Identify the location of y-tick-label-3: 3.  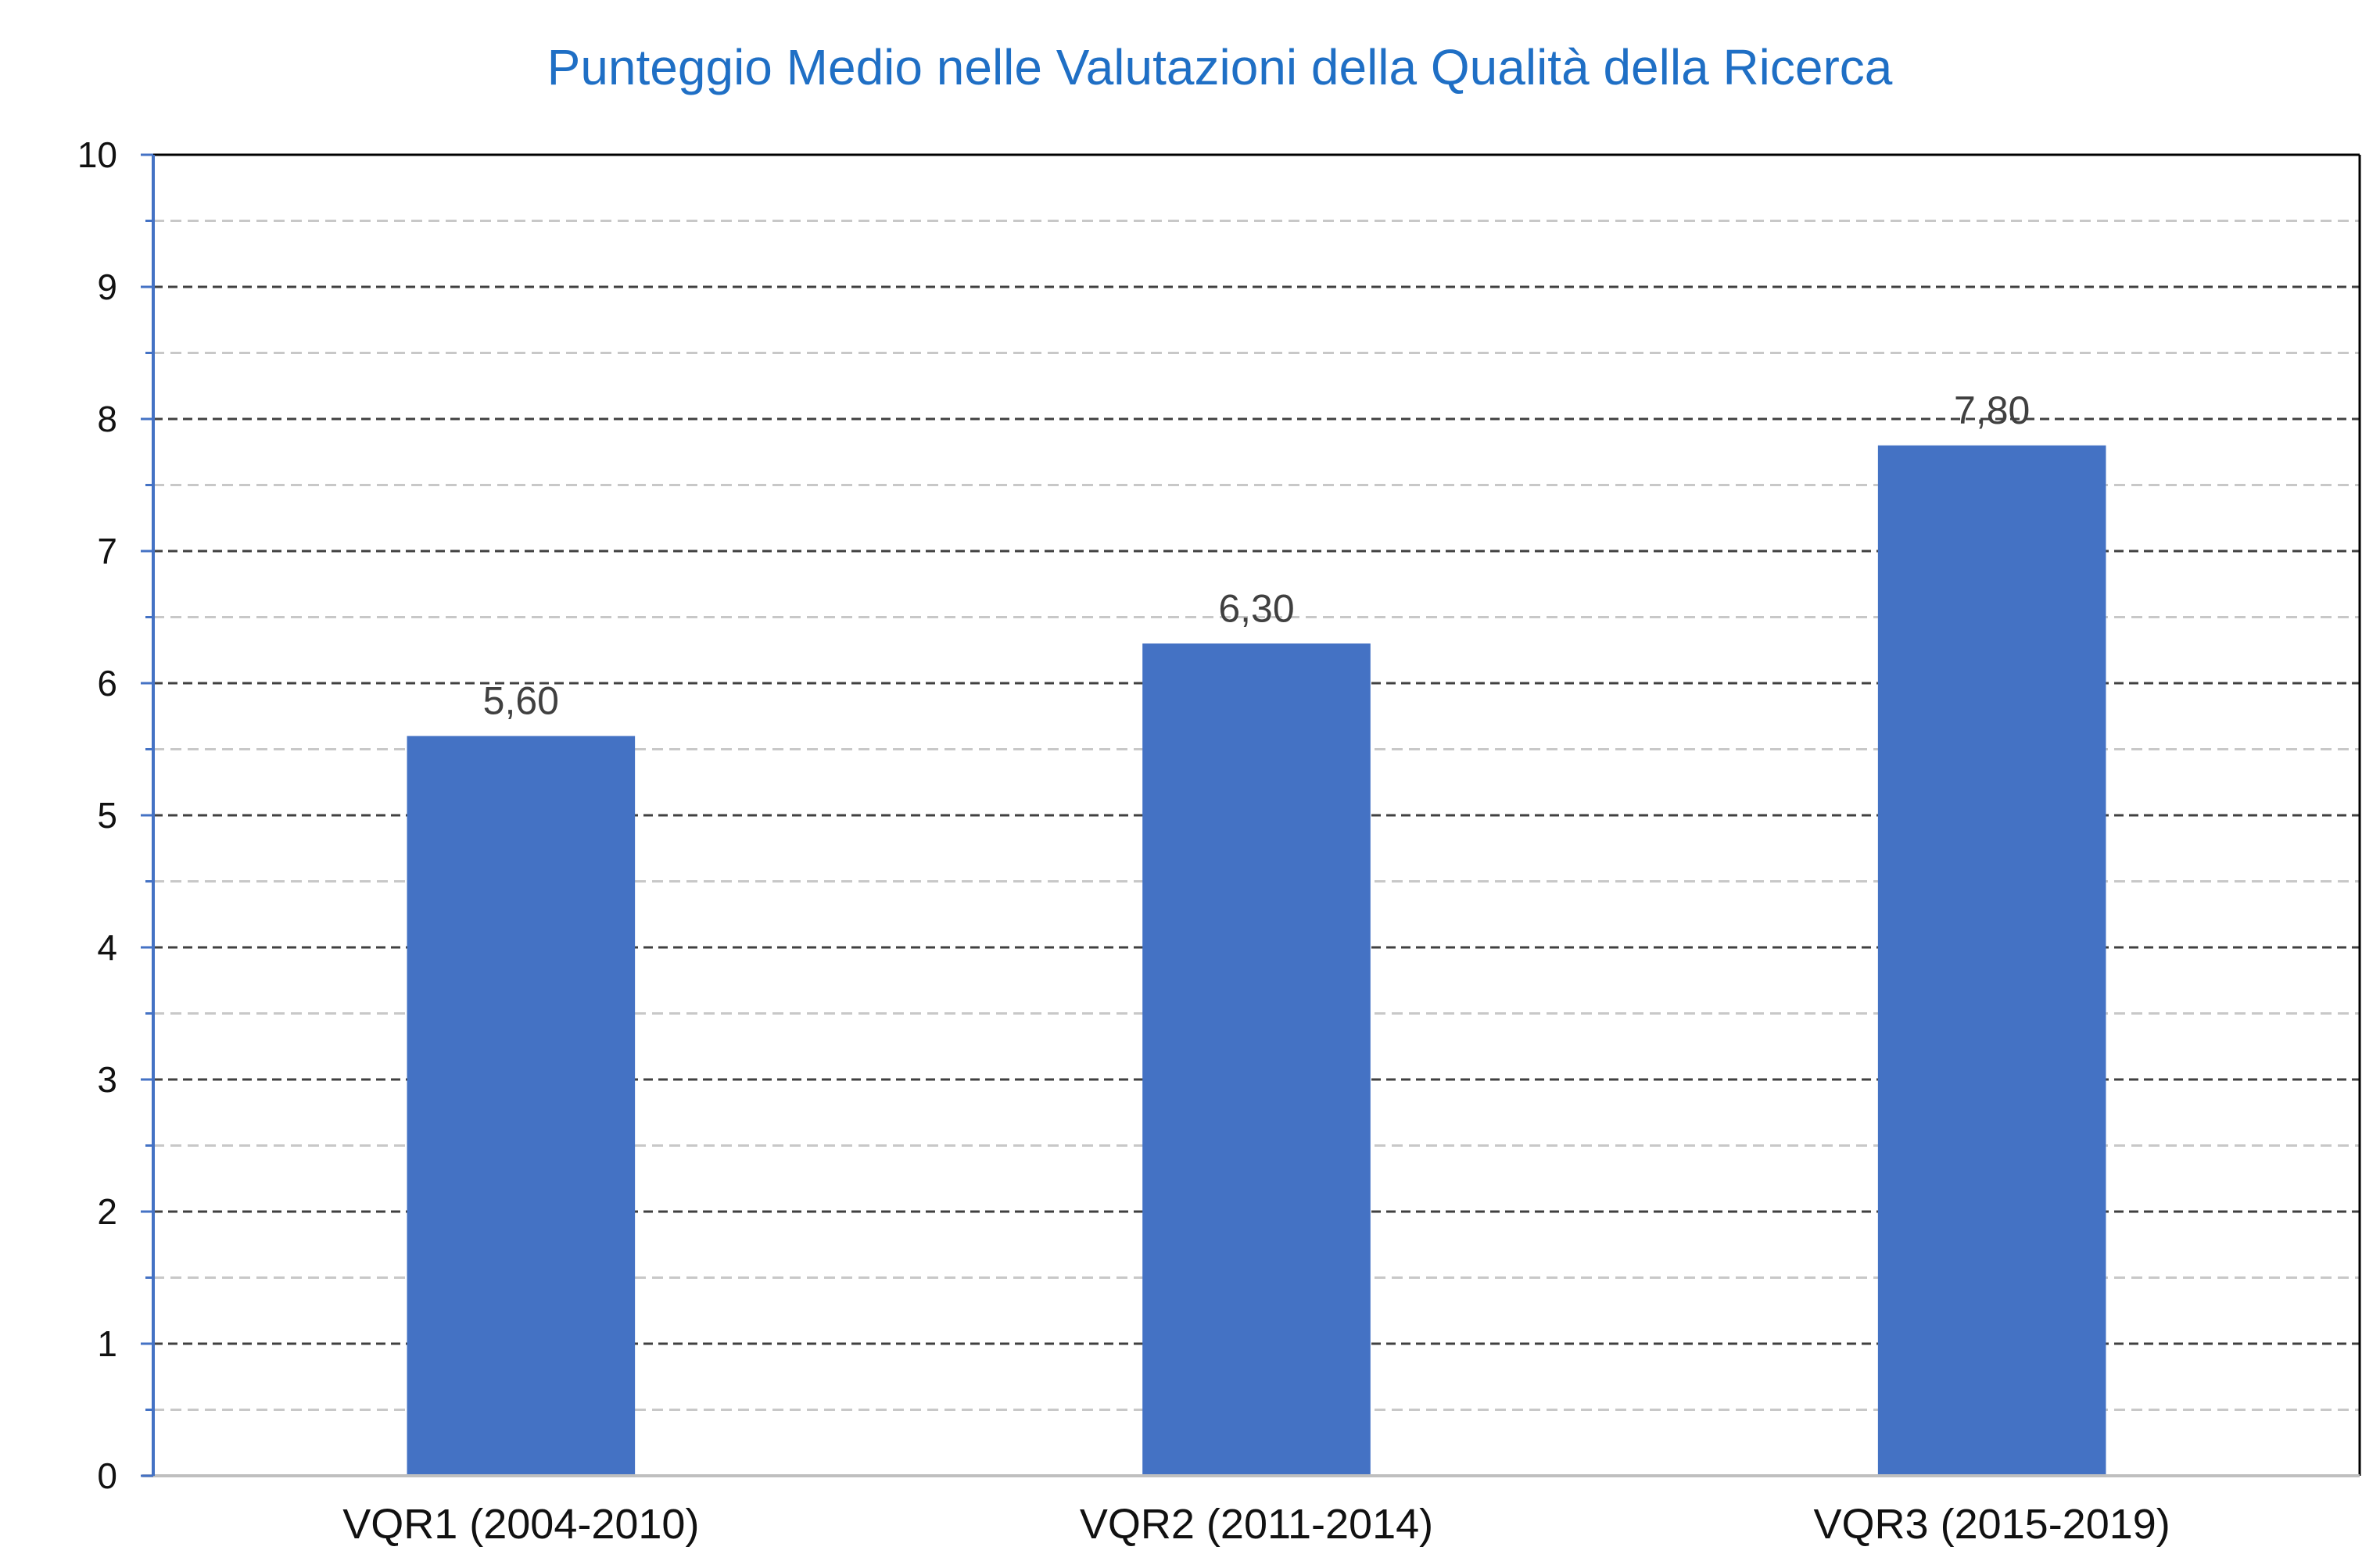
(107, 1079).